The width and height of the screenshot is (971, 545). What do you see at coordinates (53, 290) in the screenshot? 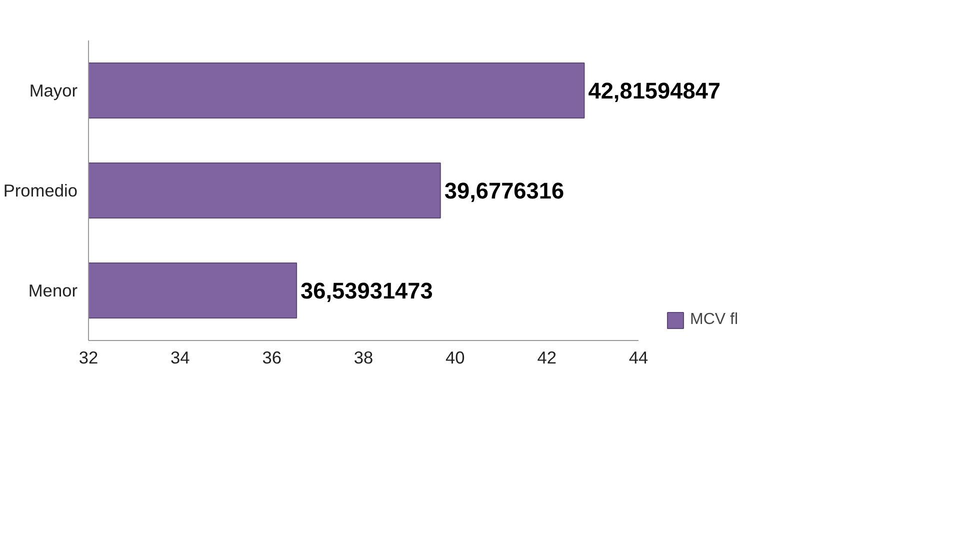
I see `y-tick-label: Menor` at bounding box center [53, 290].